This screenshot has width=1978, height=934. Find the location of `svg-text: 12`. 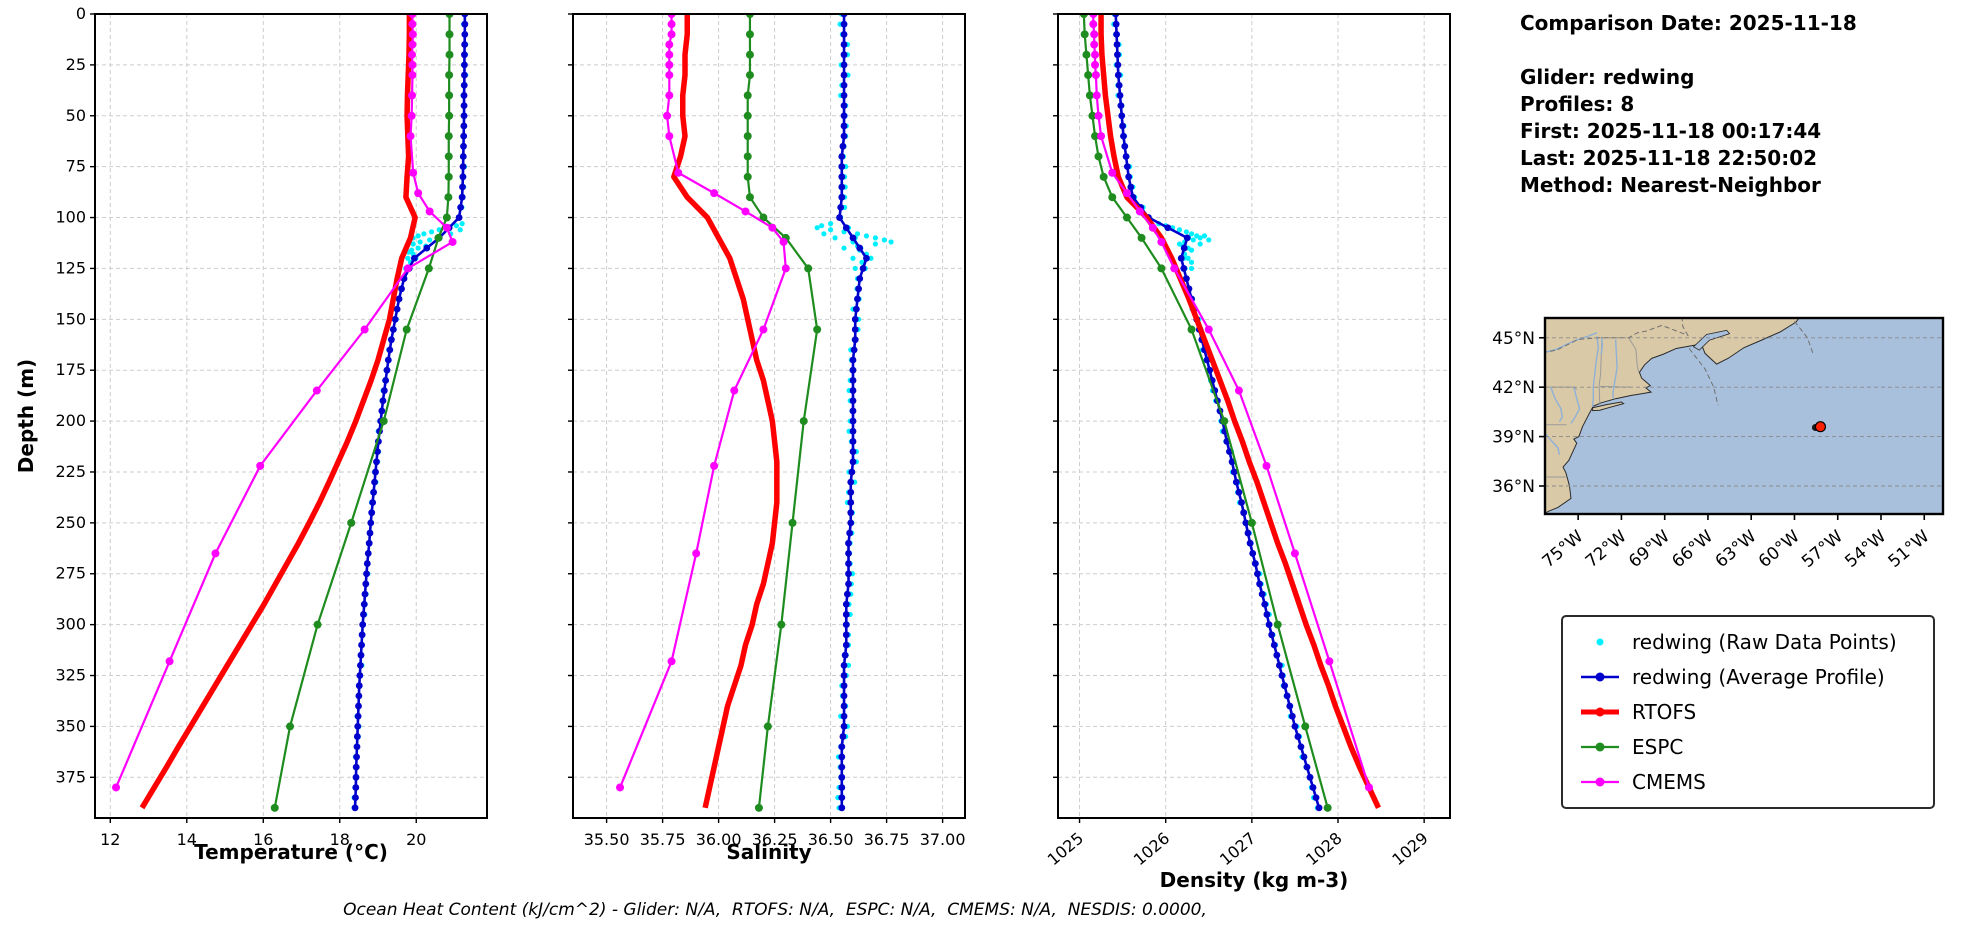

svg-text: 12 is located at coordinates (110, 839).